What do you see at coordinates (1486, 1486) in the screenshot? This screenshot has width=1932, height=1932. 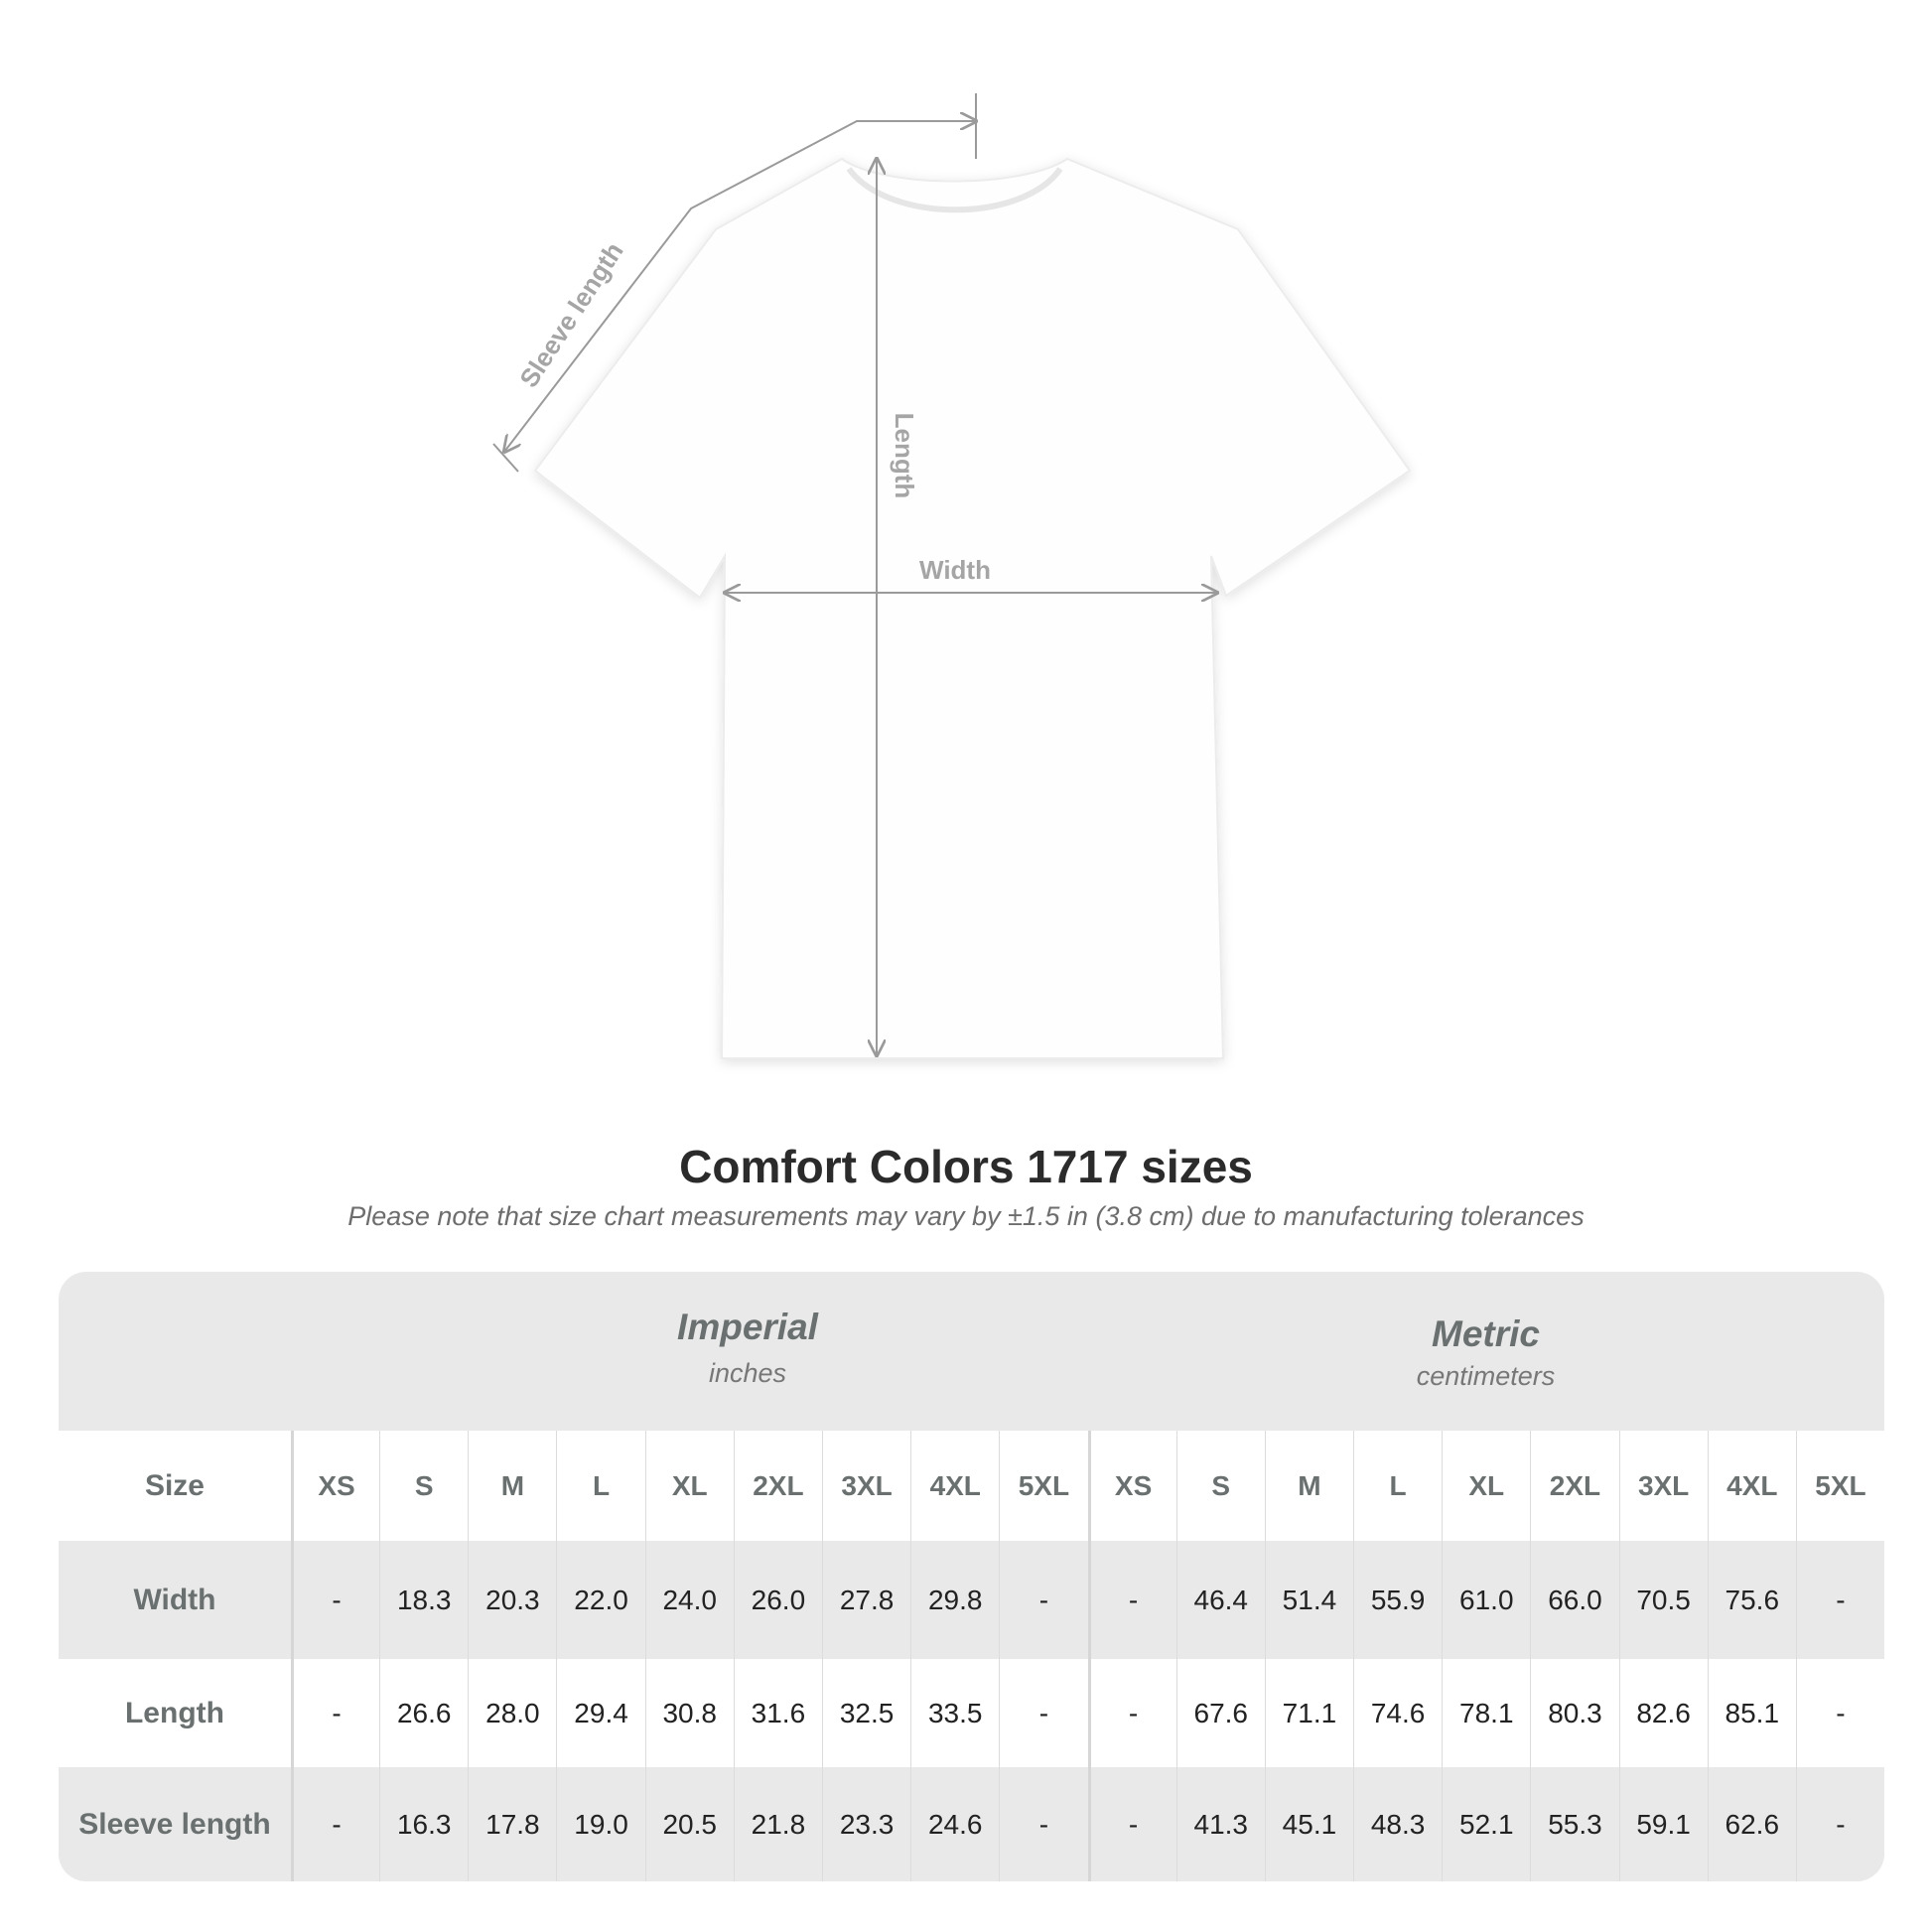 I see `metric-size-header: XL` at bounding box center [1486, 1486].